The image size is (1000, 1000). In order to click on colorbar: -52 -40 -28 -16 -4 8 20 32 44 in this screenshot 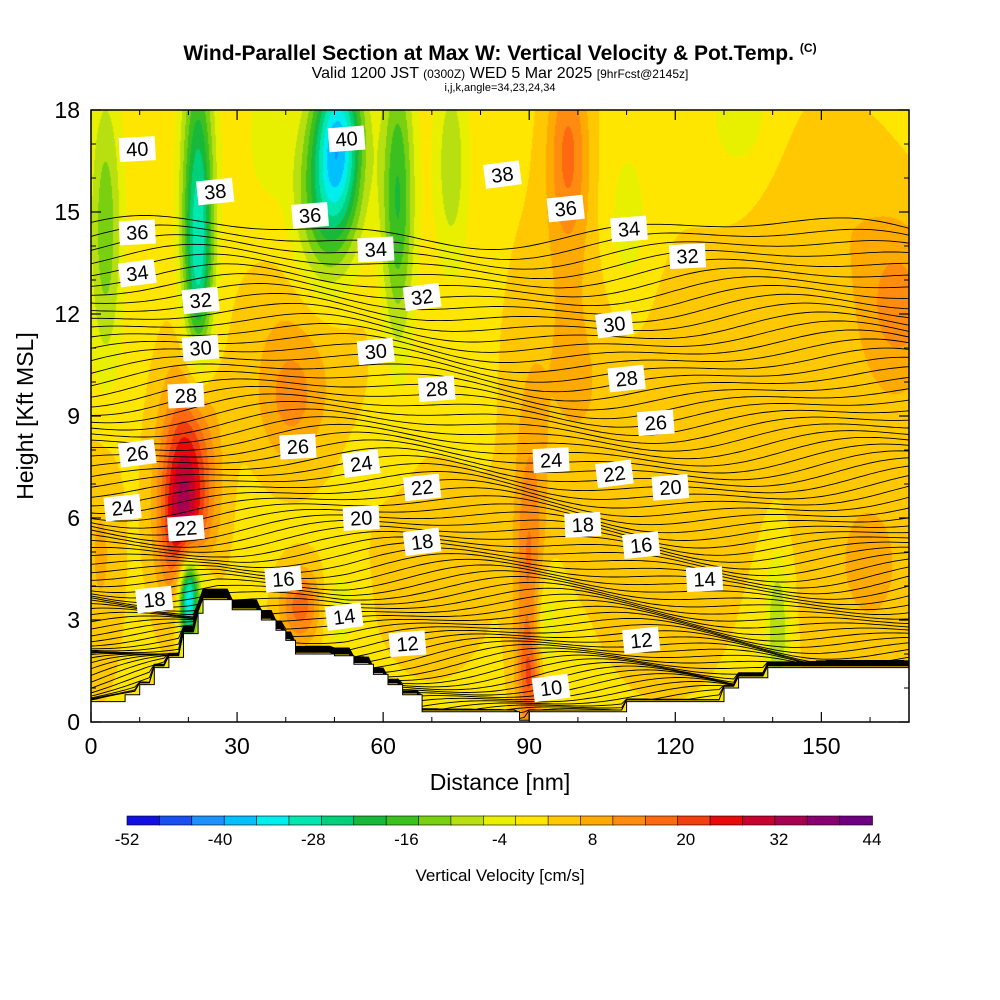, I will do `click(498, 832)`.